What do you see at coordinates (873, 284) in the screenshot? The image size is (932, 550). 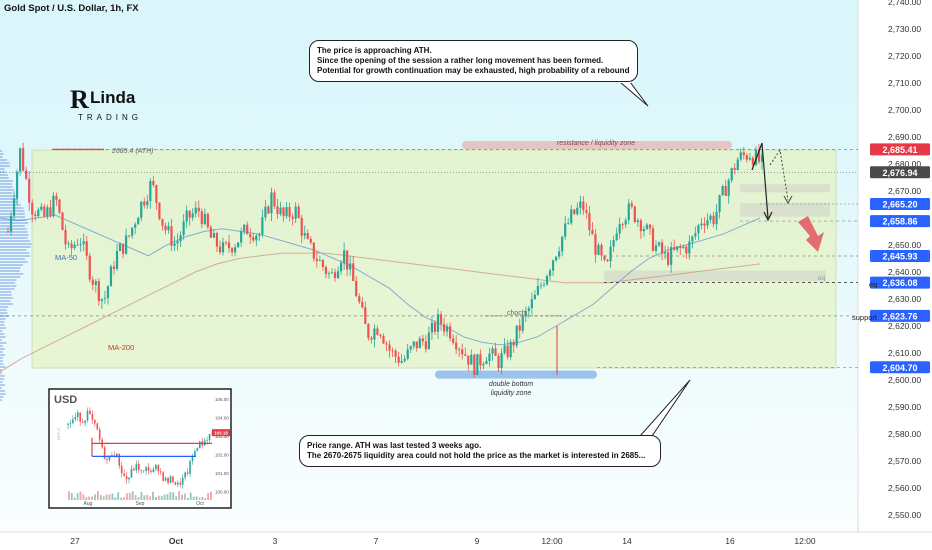 I see `eq-label: eq` at bounding box center [873, 284].